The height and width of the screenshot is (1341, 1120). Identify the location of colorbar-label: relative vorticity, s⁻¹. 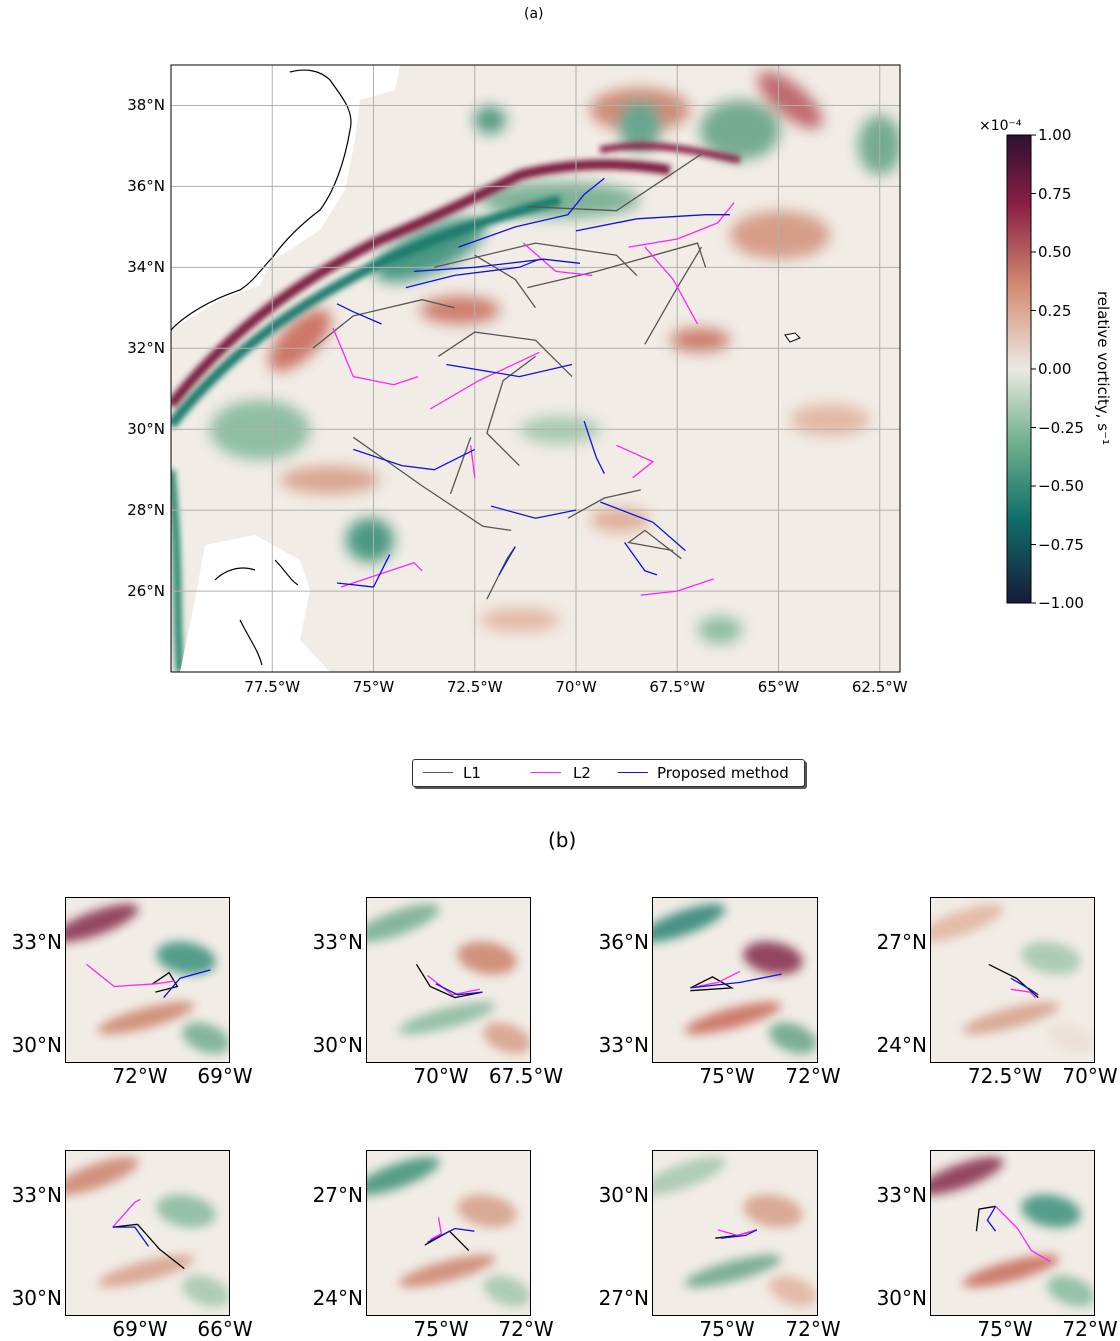
(1103, 368).